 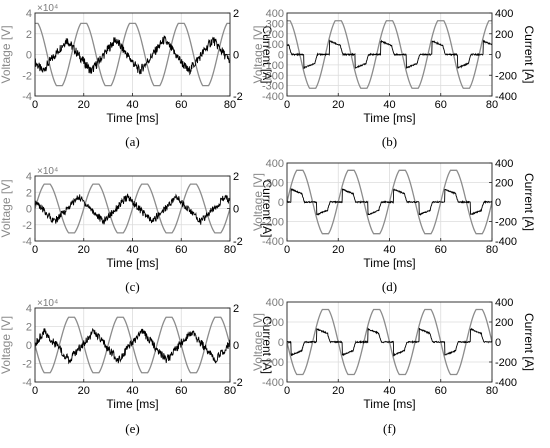 I want to click on y-left-tick-label: 100, so click(x=275, y=45).